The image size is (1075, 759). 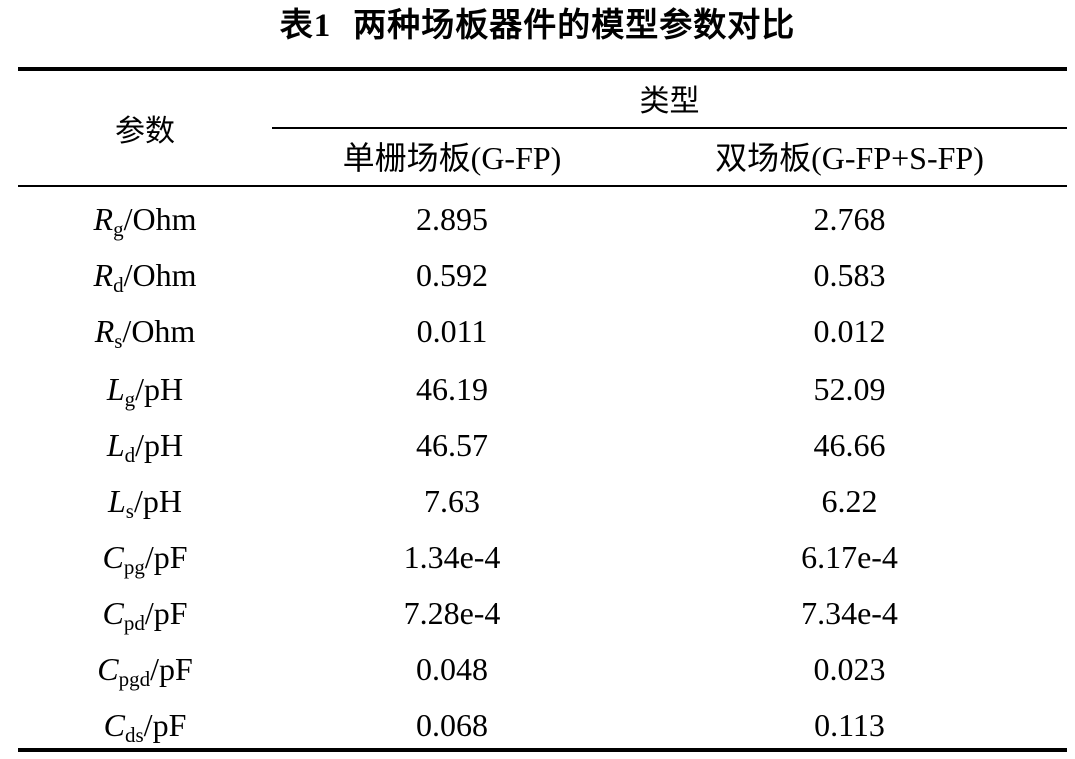 I want to click on table-cell-single-gate-fp: 1.34e-4, so click(x=452, y=557).